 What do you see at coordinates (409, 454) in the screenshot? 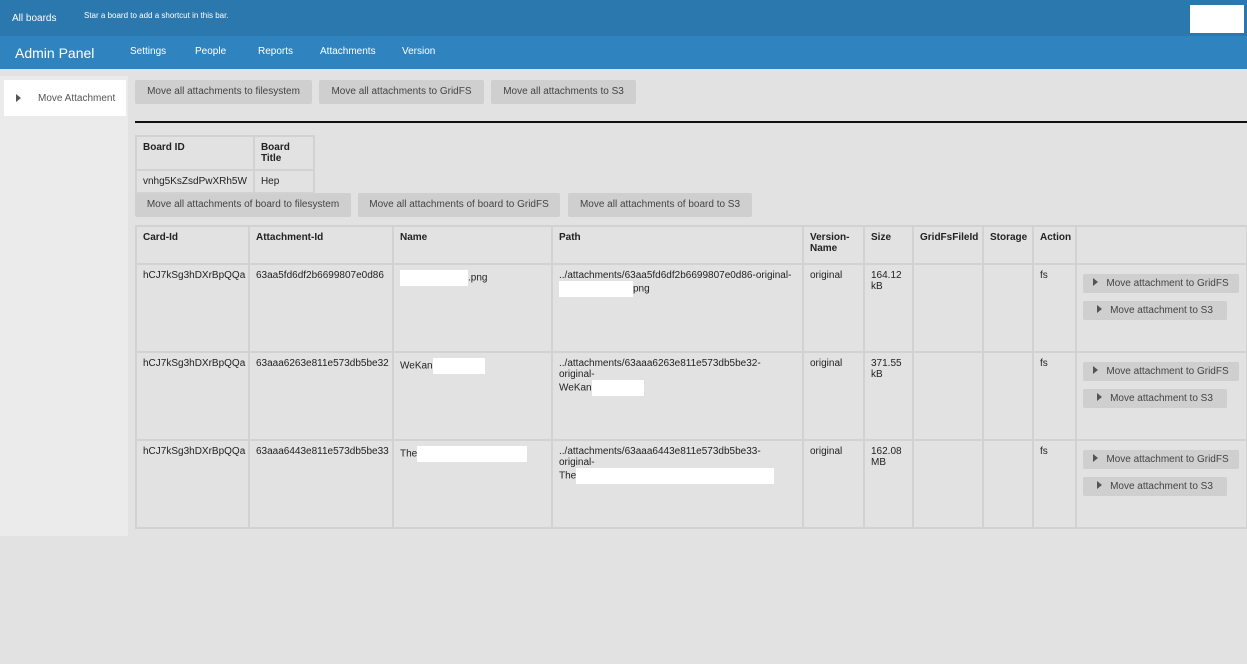
I see `name: The` at bounding box center [409, 454].